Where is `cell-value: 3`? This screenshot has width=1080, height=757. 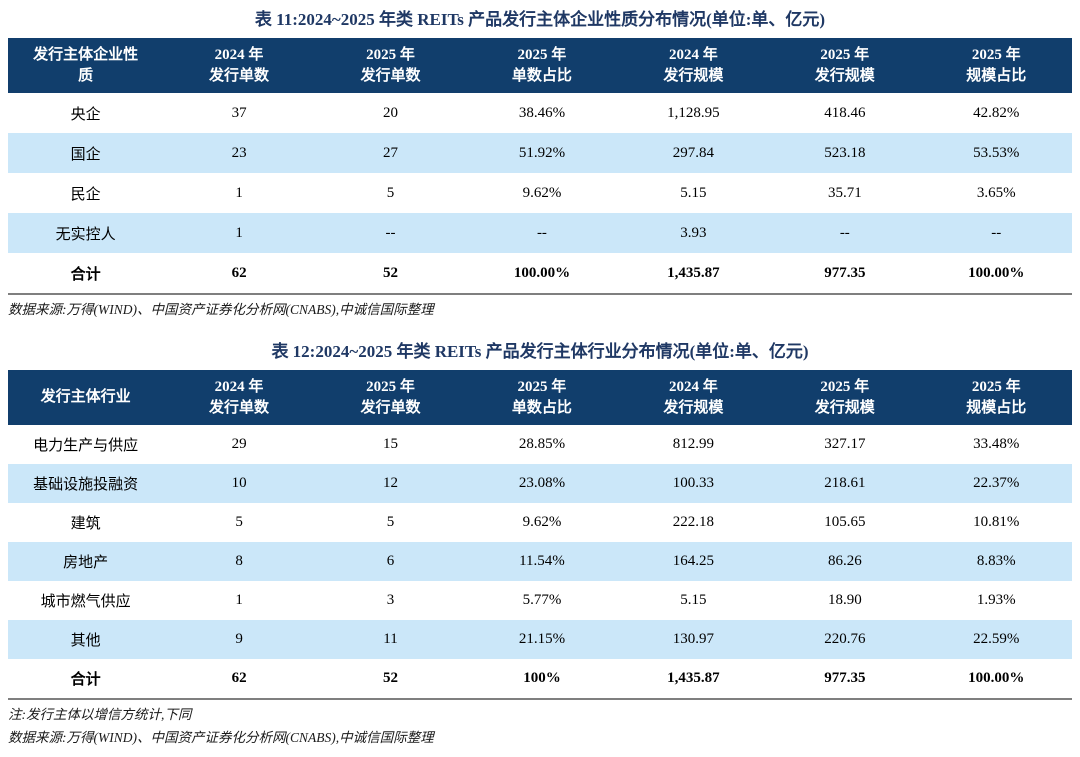
cell-value: 3 is located at coordinates (390, 600).